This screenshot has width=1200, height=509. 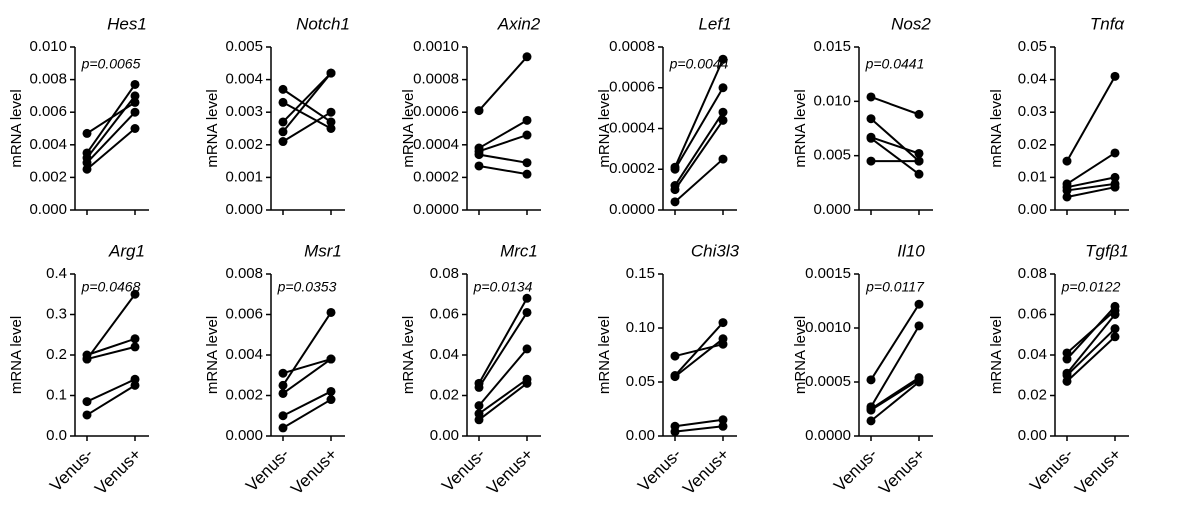 I want to click on panel-title: Nos2, so click(x=911, y=23).